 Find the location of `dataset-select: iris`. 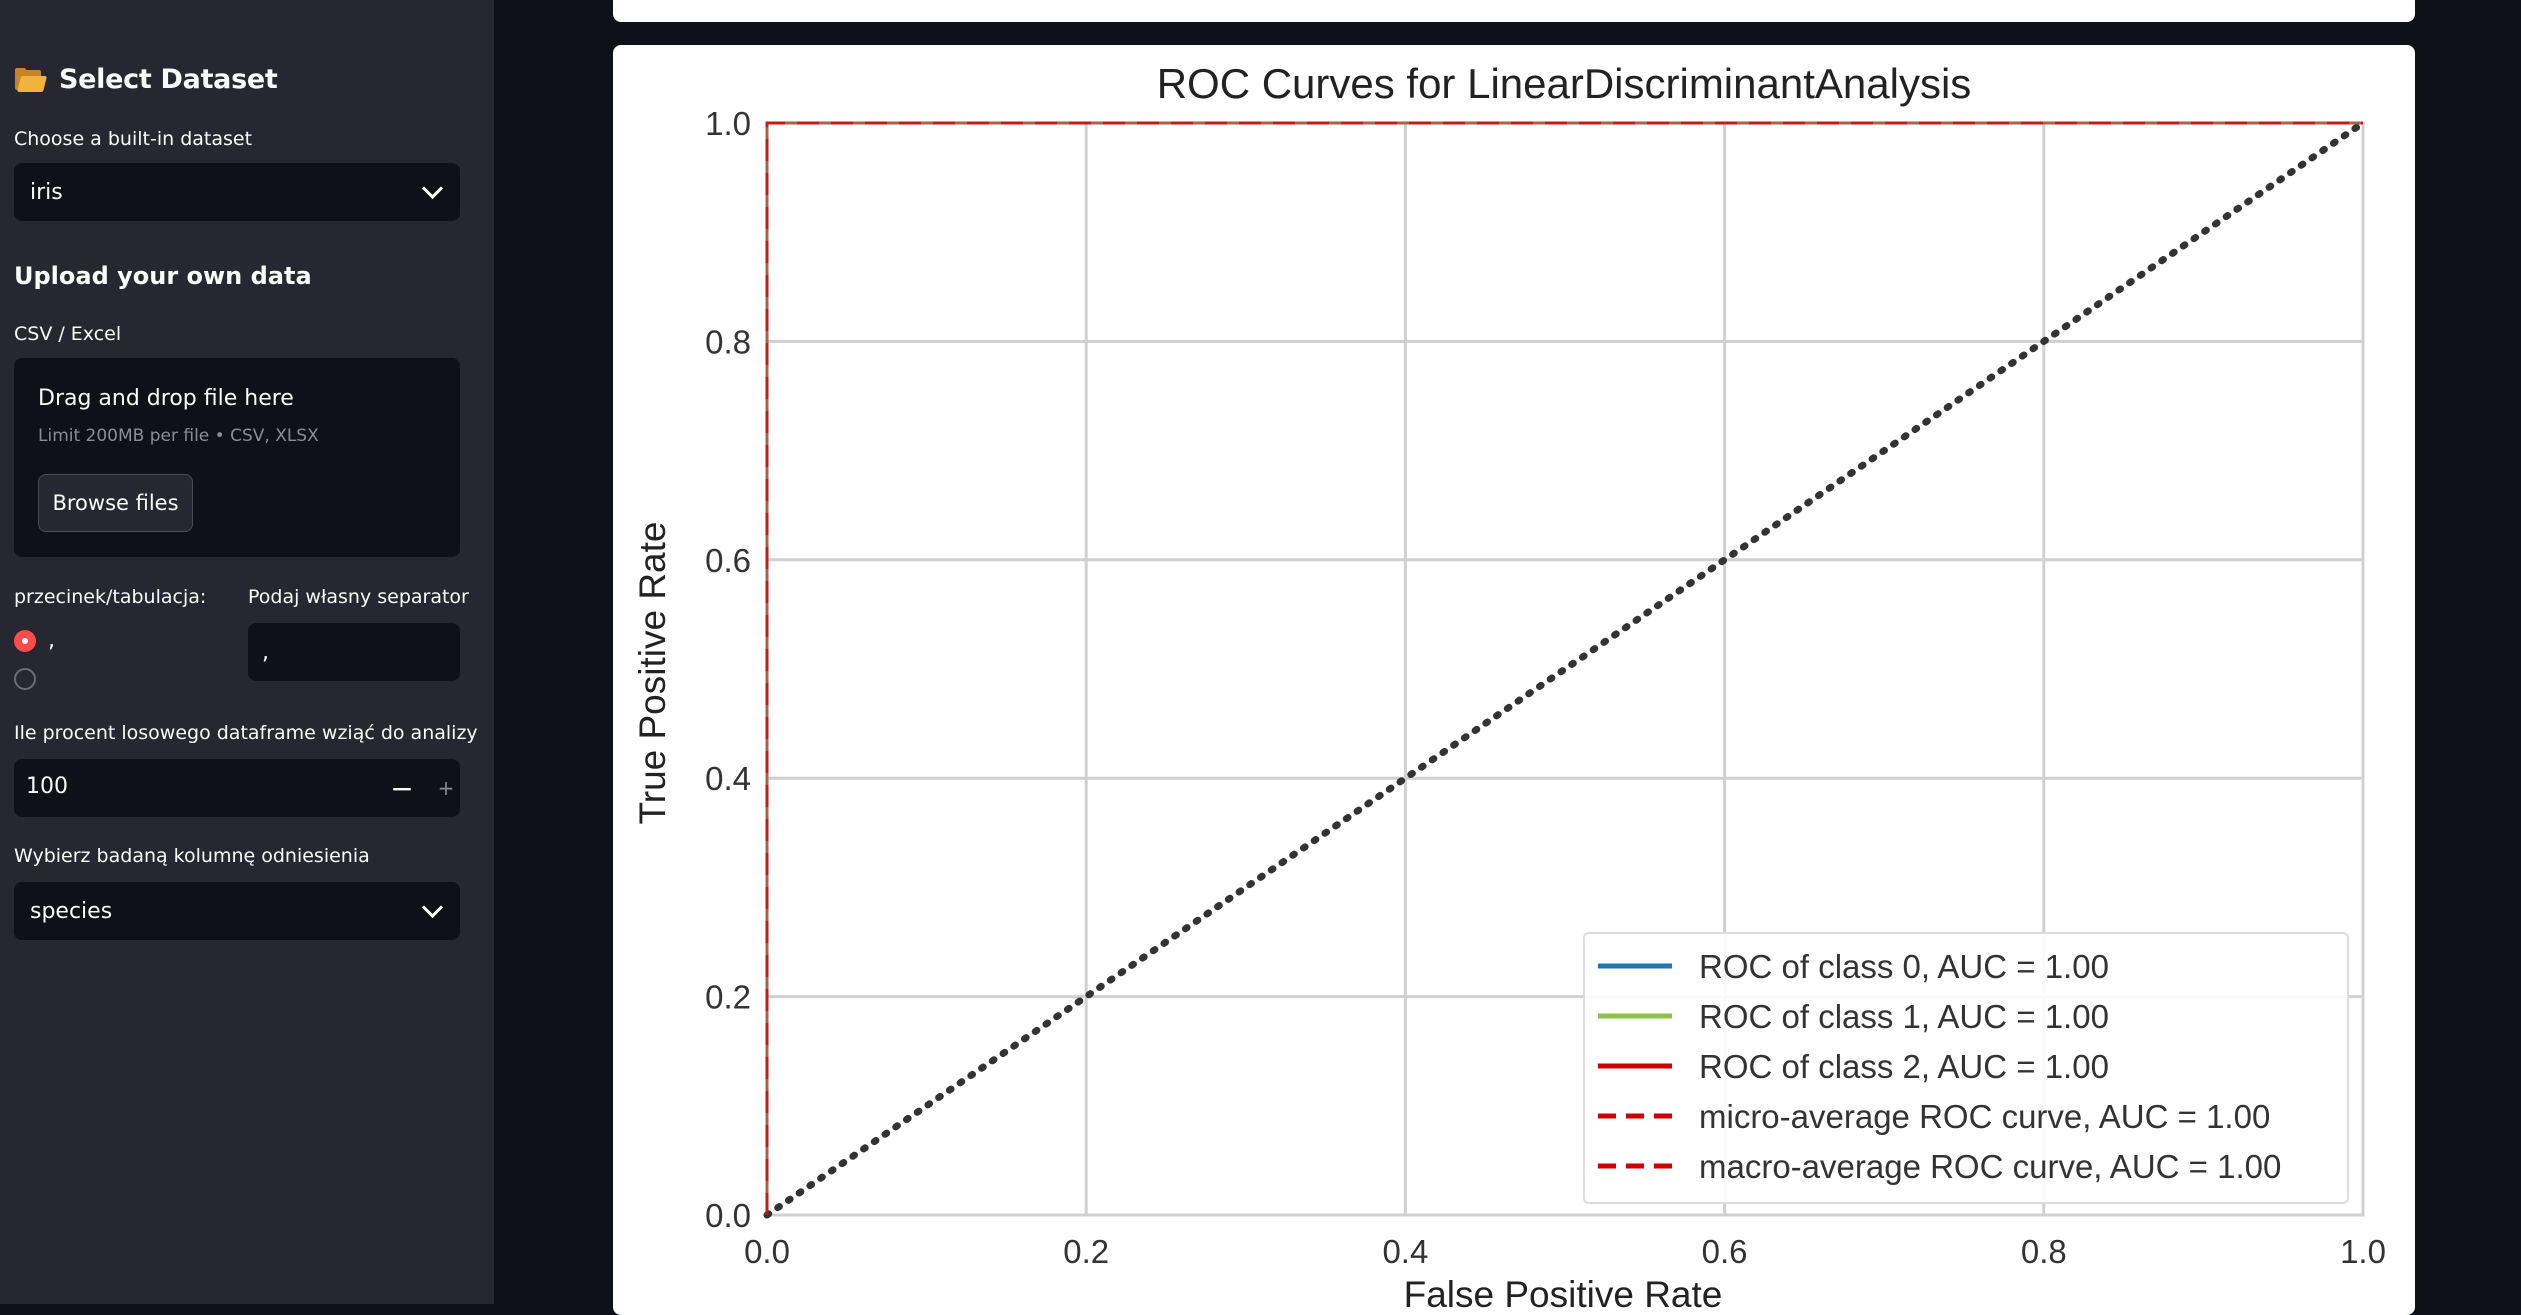

dataset-select: iris is located at coordinates (237, 192).